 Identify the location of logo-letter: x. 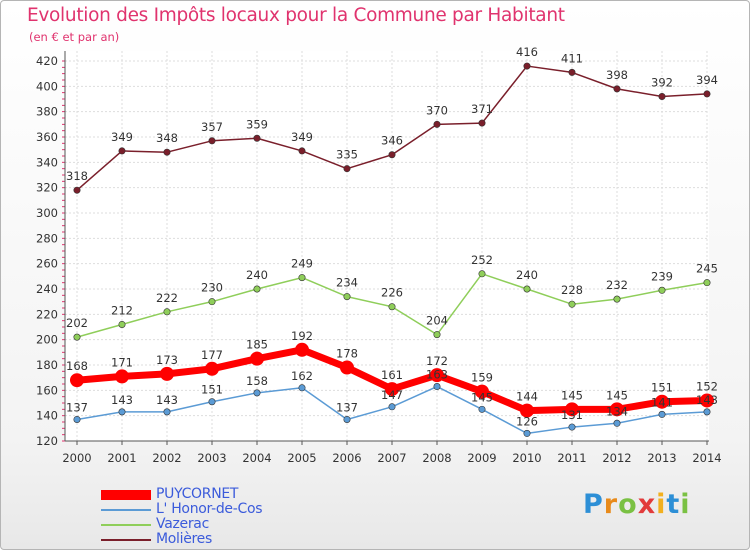
(647, 504).